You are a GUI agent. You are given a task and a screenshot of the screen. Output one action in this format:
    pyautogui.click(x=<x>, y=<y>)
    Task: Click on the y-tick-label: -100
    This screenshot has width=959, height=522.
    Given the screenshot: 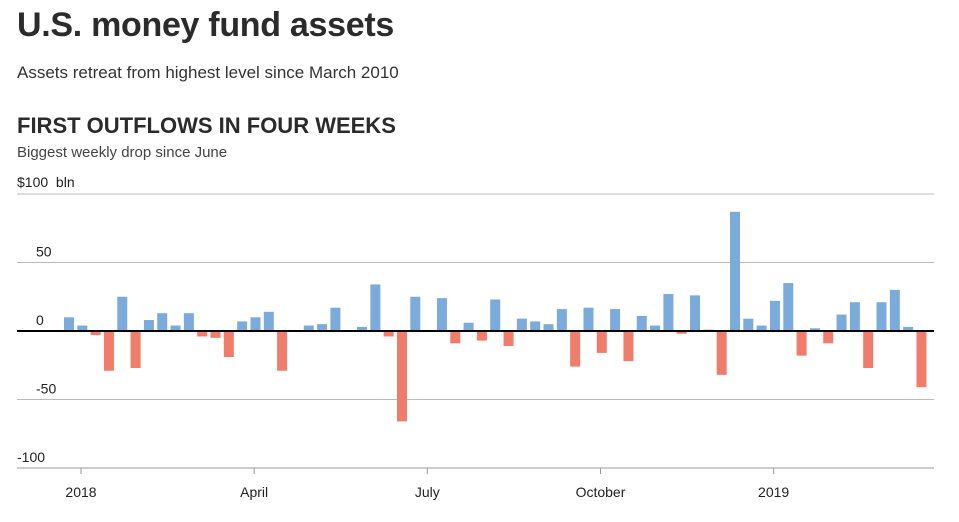 What is the action you would take?
    pyautogui.click(x=31, y=457)
    